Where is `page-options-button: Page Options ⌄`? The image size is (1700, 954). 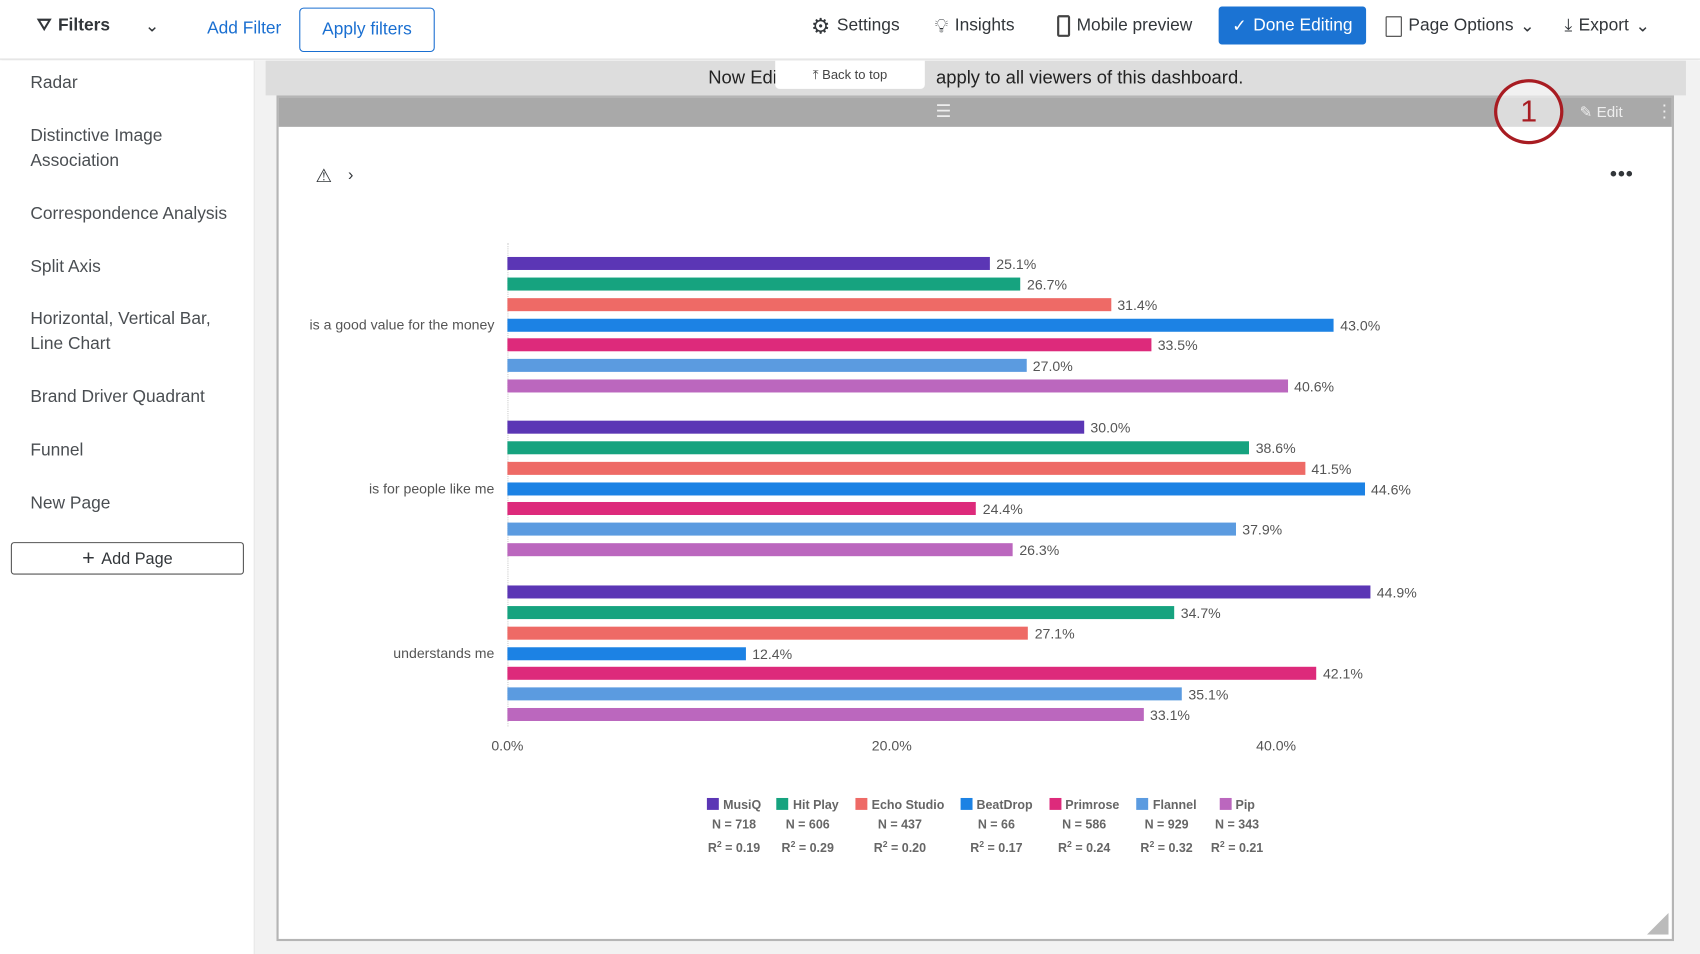
page-options-button: Page Options ⌄ is located at coordinates (1460, 26).